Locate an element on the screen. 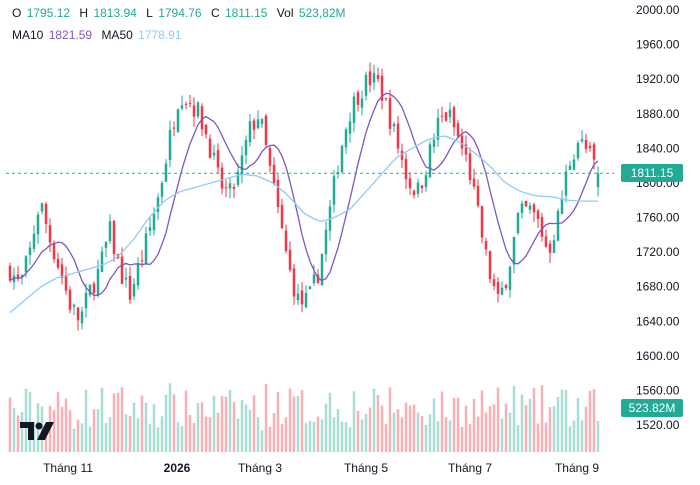  x-tick-label: 2026 is located at coordinates (177, 468).